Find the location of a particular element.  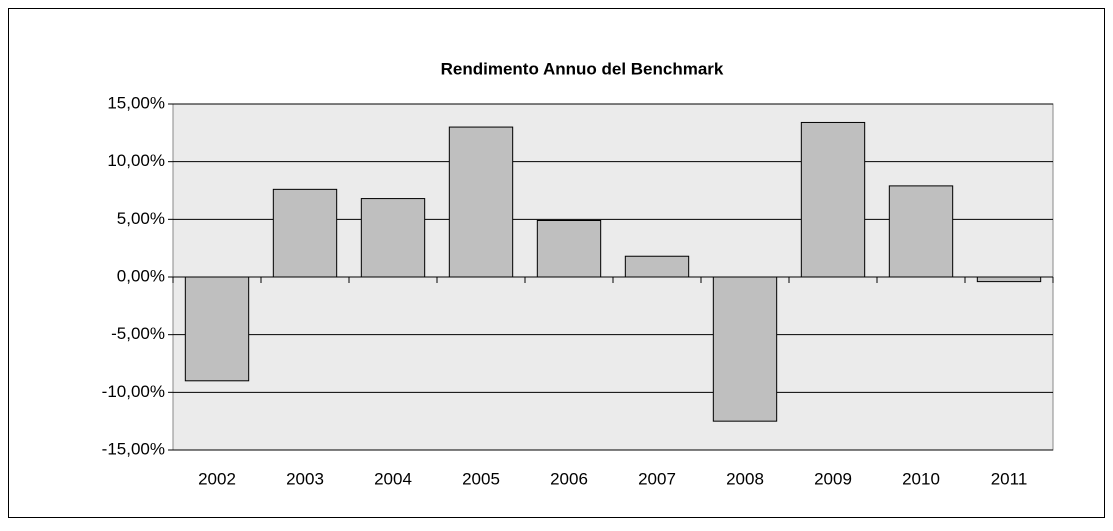

x-tick-label: 2009 is located at coordinates (833, 478).